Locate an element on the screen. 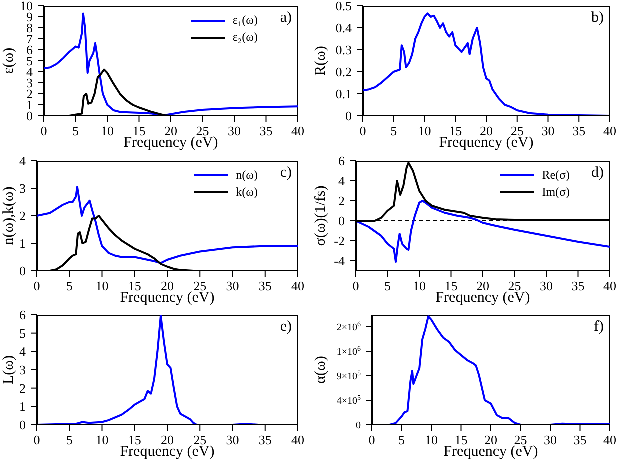 This screenshot has width=625, height=464. y-tick-label: 0.2 is located at coordinates (344, 72).